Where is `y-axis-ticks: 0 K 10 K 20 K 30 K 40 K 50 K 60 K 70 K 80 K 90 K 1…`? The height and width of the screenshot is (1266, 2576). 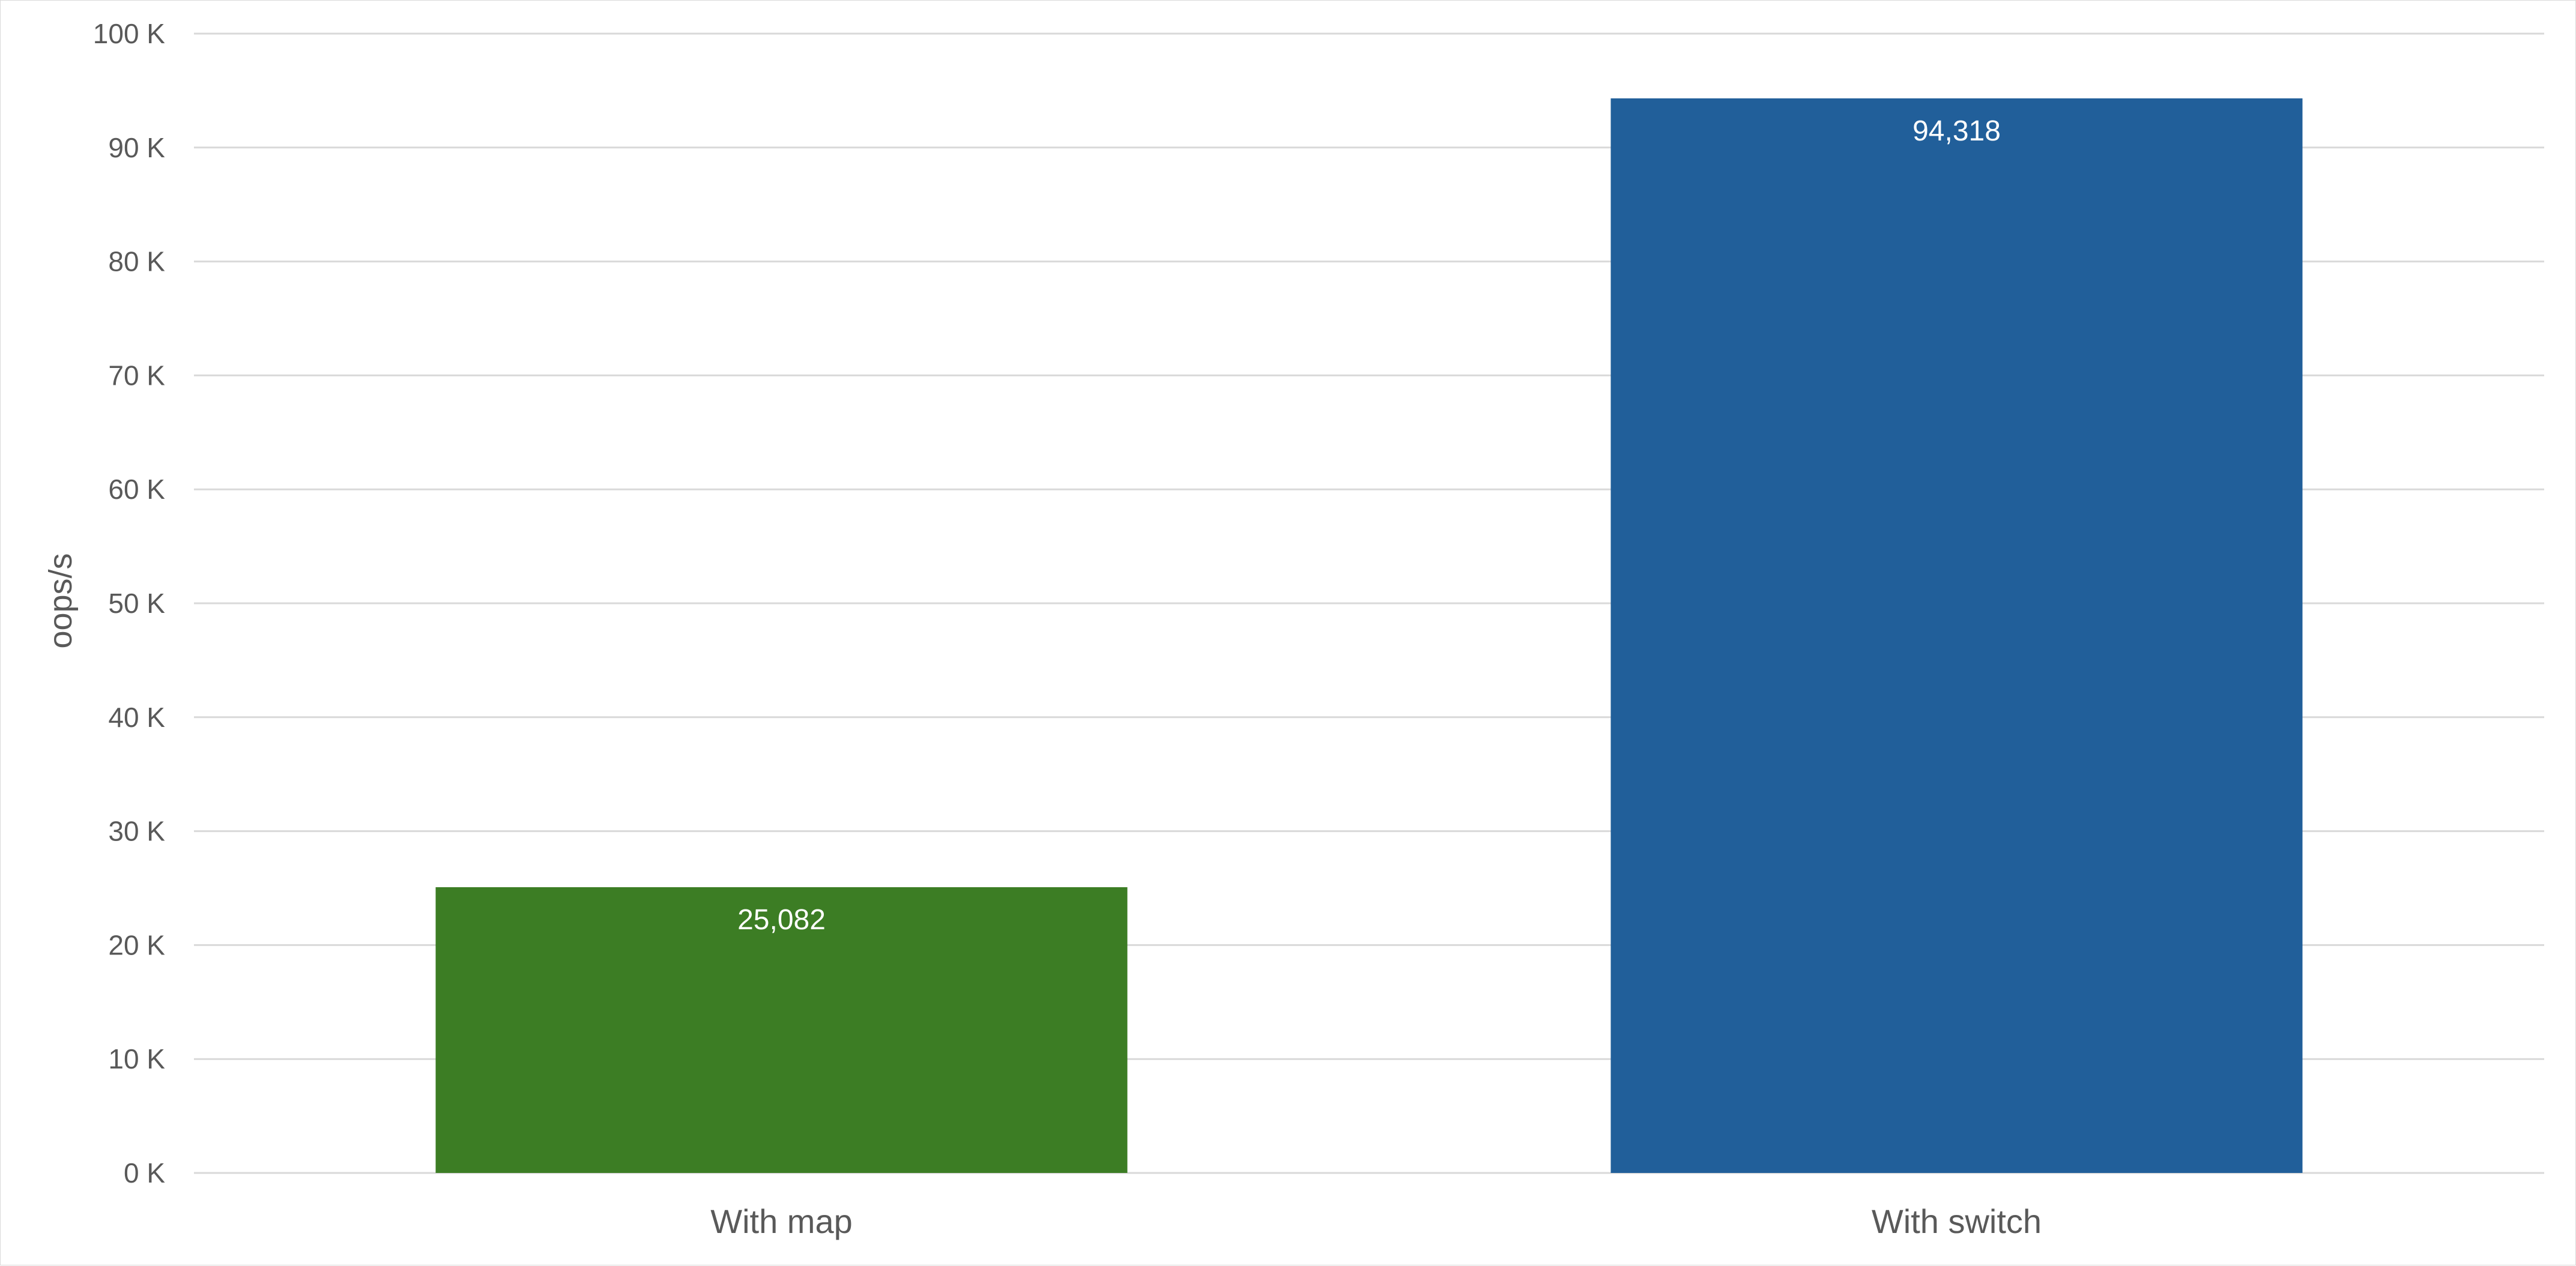
y-axis-ticks: 0 K 10 K 20 K 30 K 40 K 50 K 60 K 70 K 80 K 90 K 1… is located at coordinates (129, 603).